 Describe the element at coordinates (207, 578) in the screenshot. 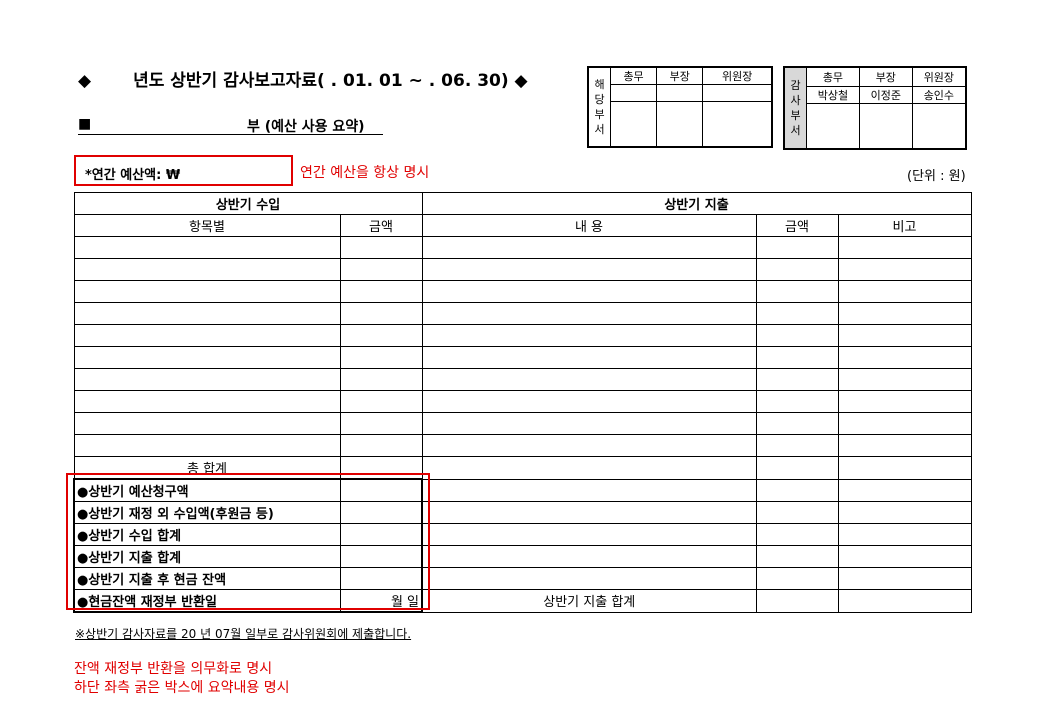

I see `summary-label: ●상반기 지출 후 현금 잔액` at that location.